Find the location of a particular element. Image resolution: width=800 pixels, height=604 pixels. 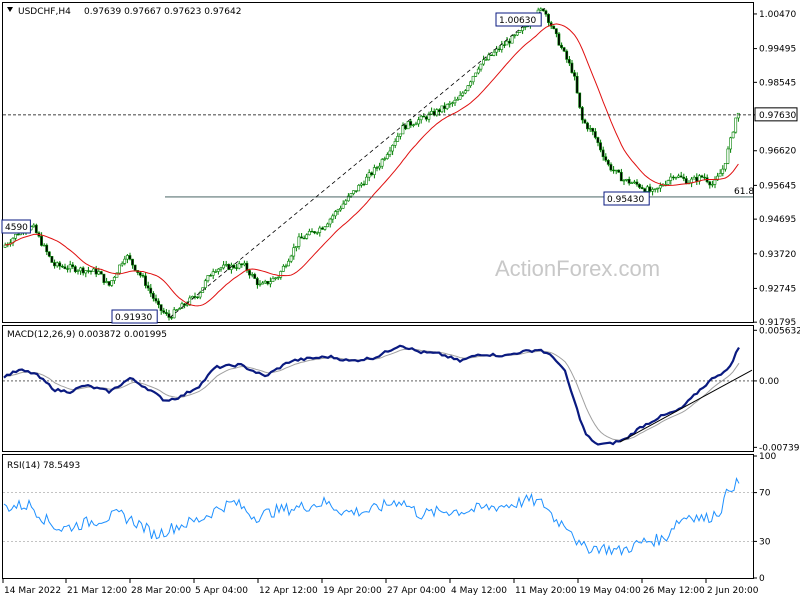

x-tick-label: 4 May 12:00 is located at coordinates (479, 591).